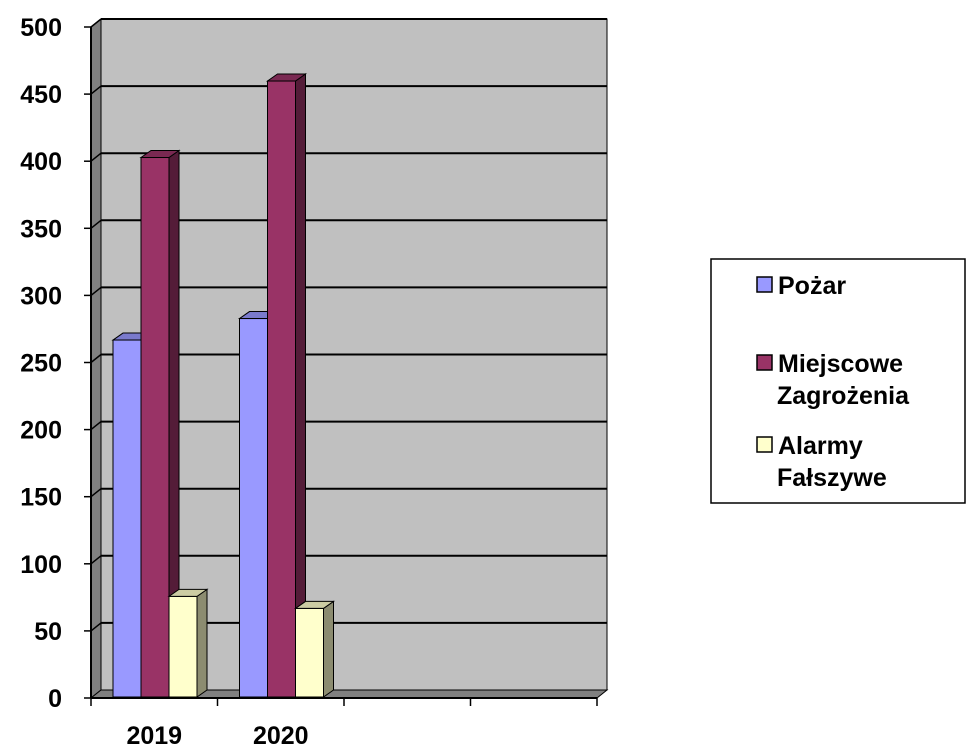 This screenshot has width=967, height=749. What do you see at coordinates (41, 162) in the screenshot?
I see `y-tick-label: 400` at bounding box center [41, 162].